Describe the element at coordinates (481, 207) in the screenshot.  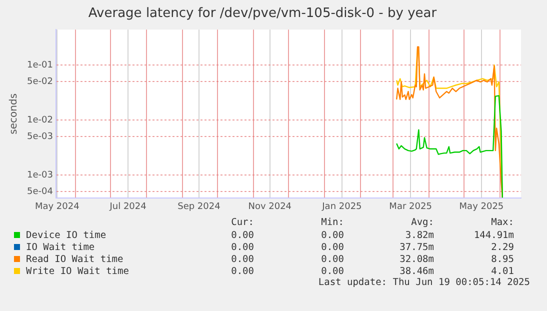
I see `x-tick-label: May 2025` at that location.